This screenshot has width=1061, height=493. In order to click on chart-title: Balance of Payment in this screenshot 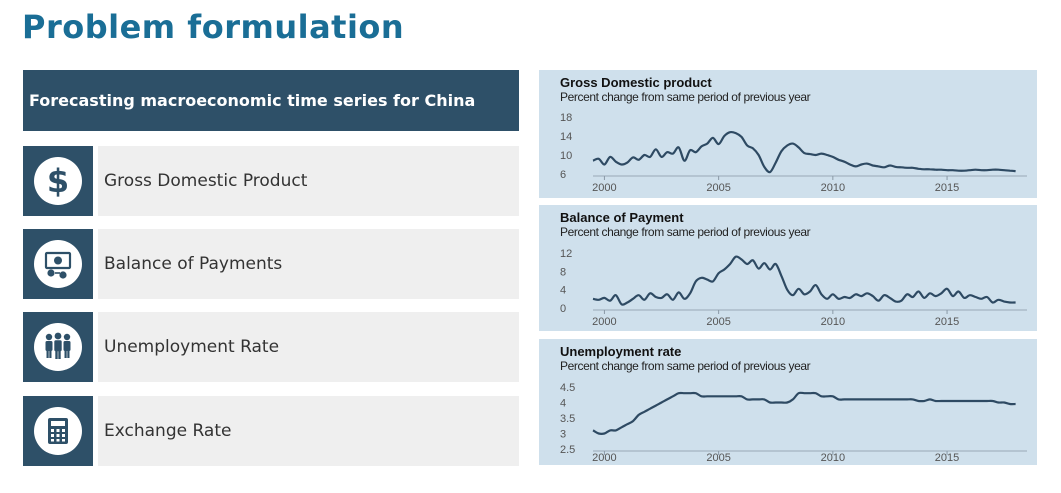, I will do `click(622, 217)`.